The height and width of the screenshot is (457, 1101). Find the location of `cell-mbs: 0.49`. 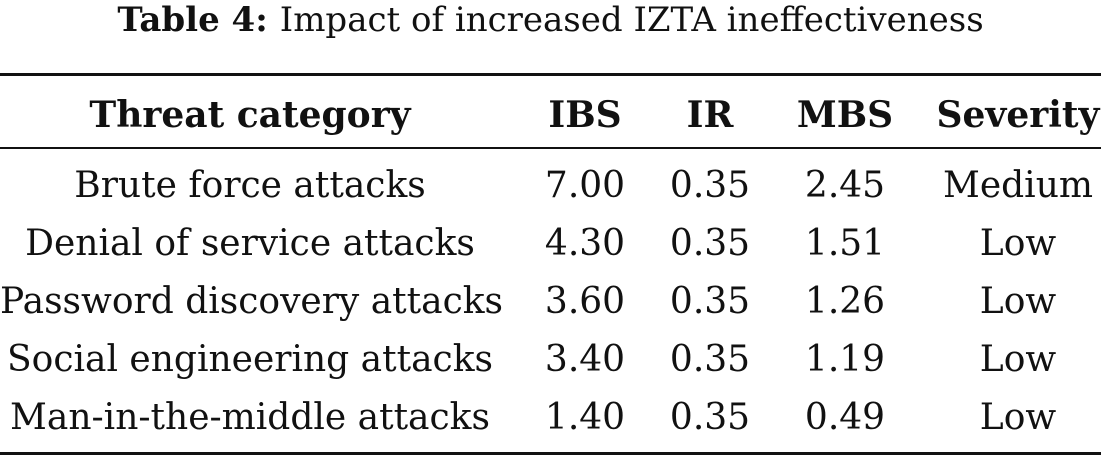

cell-mbs: 0.49 is located at coordinates (845, 417).